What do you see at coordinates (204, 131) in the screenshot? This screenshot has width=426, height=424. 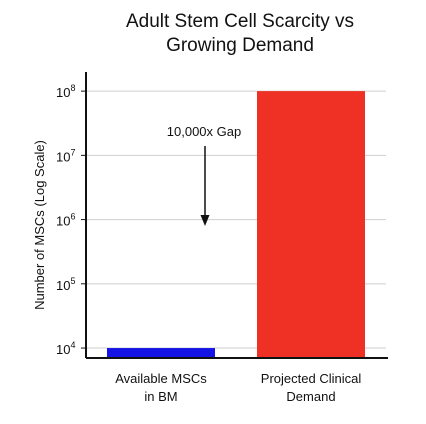 I see `gap-annotation-label: 10,000x Gap` at bounding box center [204, 131].